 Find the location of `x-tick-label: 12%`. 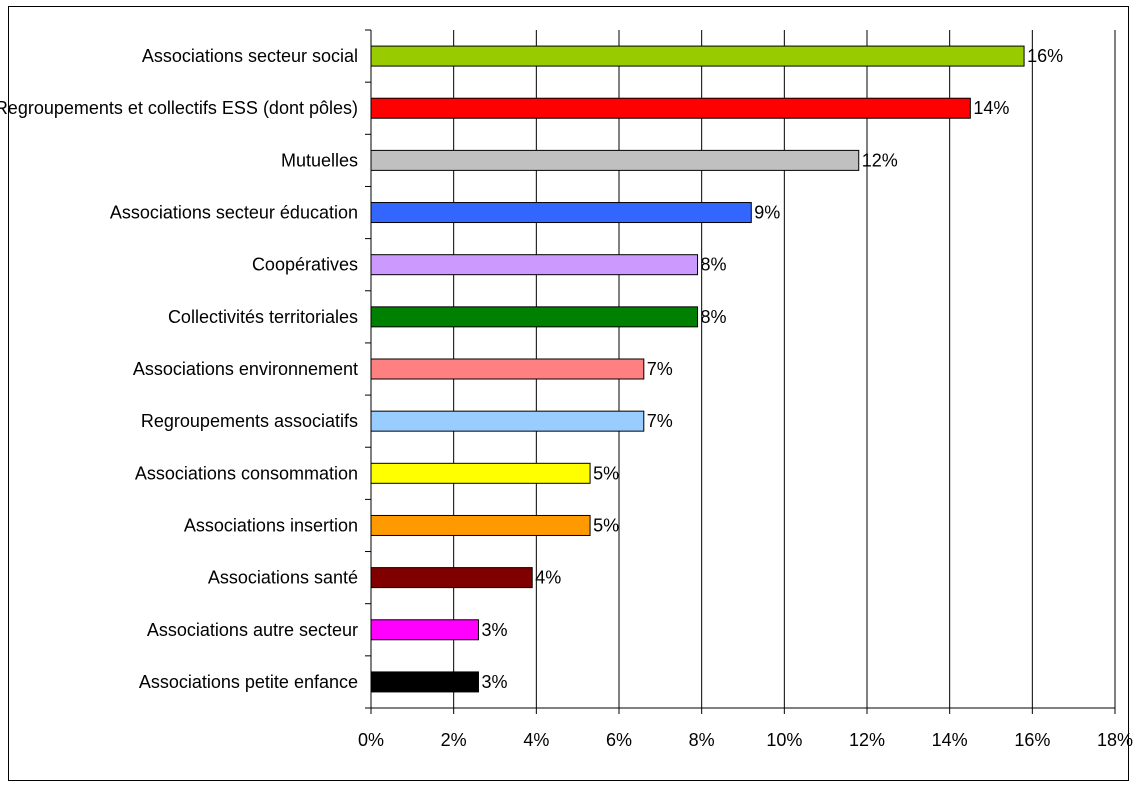

x-tick-label: 12% is located at coordinates (867, 740).